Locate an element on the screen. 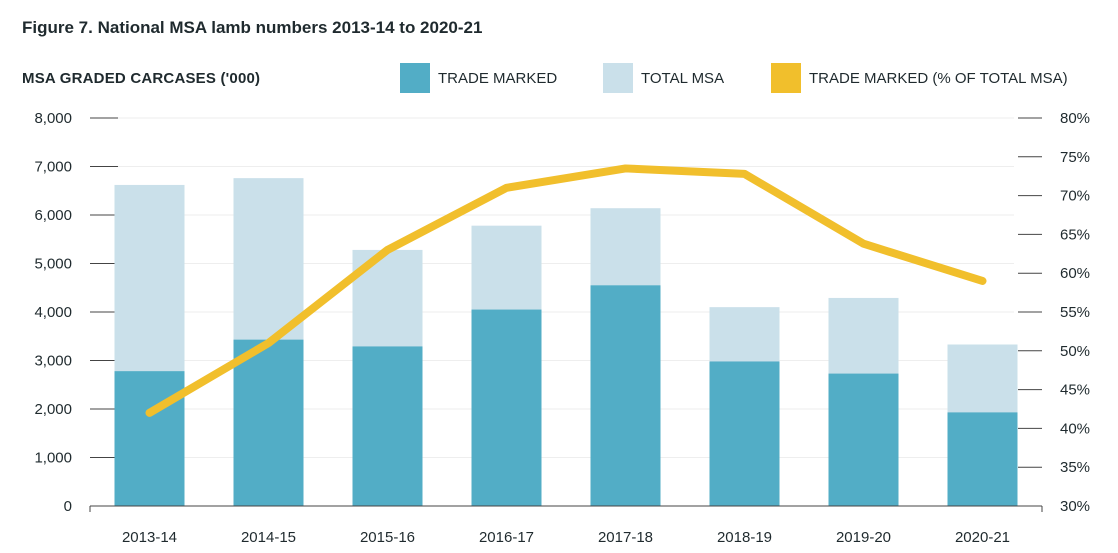  x-tick-label: 2018-19 is located at coordinates (744, 537).